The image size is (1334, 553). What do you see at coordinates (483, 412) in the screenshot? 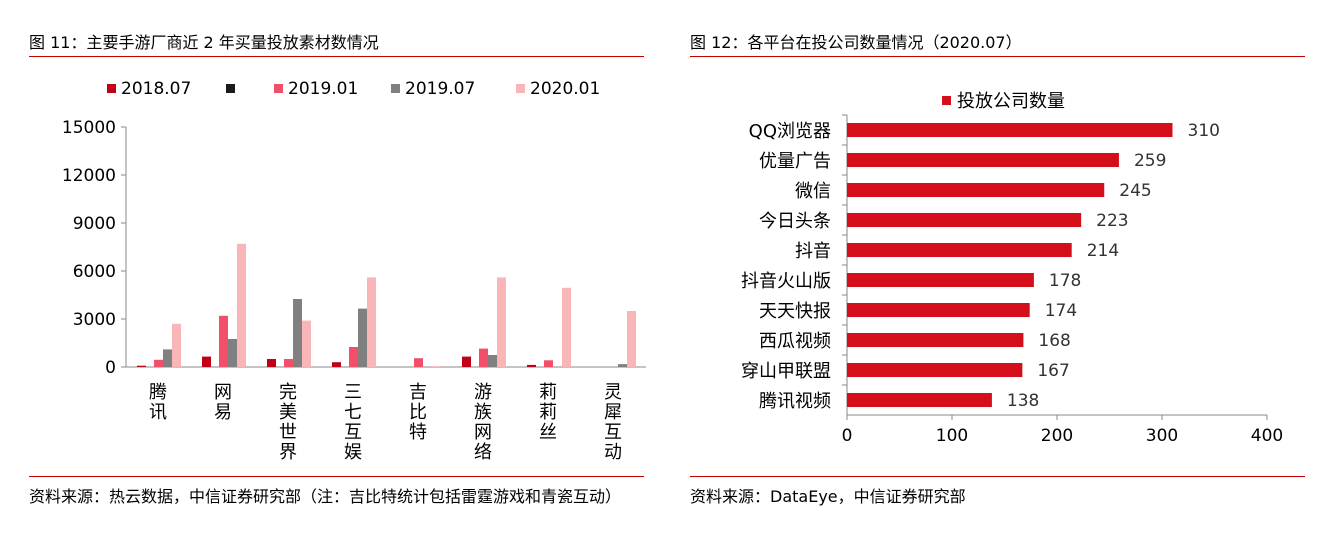
I see `x-category-label: 族` at bounding box center [483, 412].